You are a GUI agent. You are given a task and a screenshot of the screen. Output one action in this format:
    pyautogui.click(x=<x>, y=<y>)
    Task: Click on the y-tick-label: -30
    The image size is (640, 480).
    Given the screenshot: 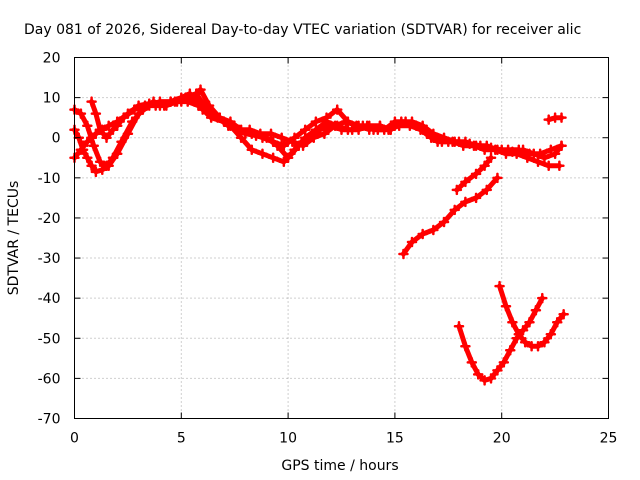 What is the action you would take?
    pyautogui.click(x=49, y=259)
    